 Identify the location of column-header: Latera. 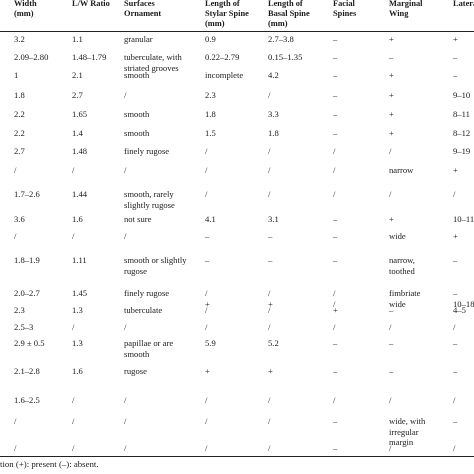
(463, 4).